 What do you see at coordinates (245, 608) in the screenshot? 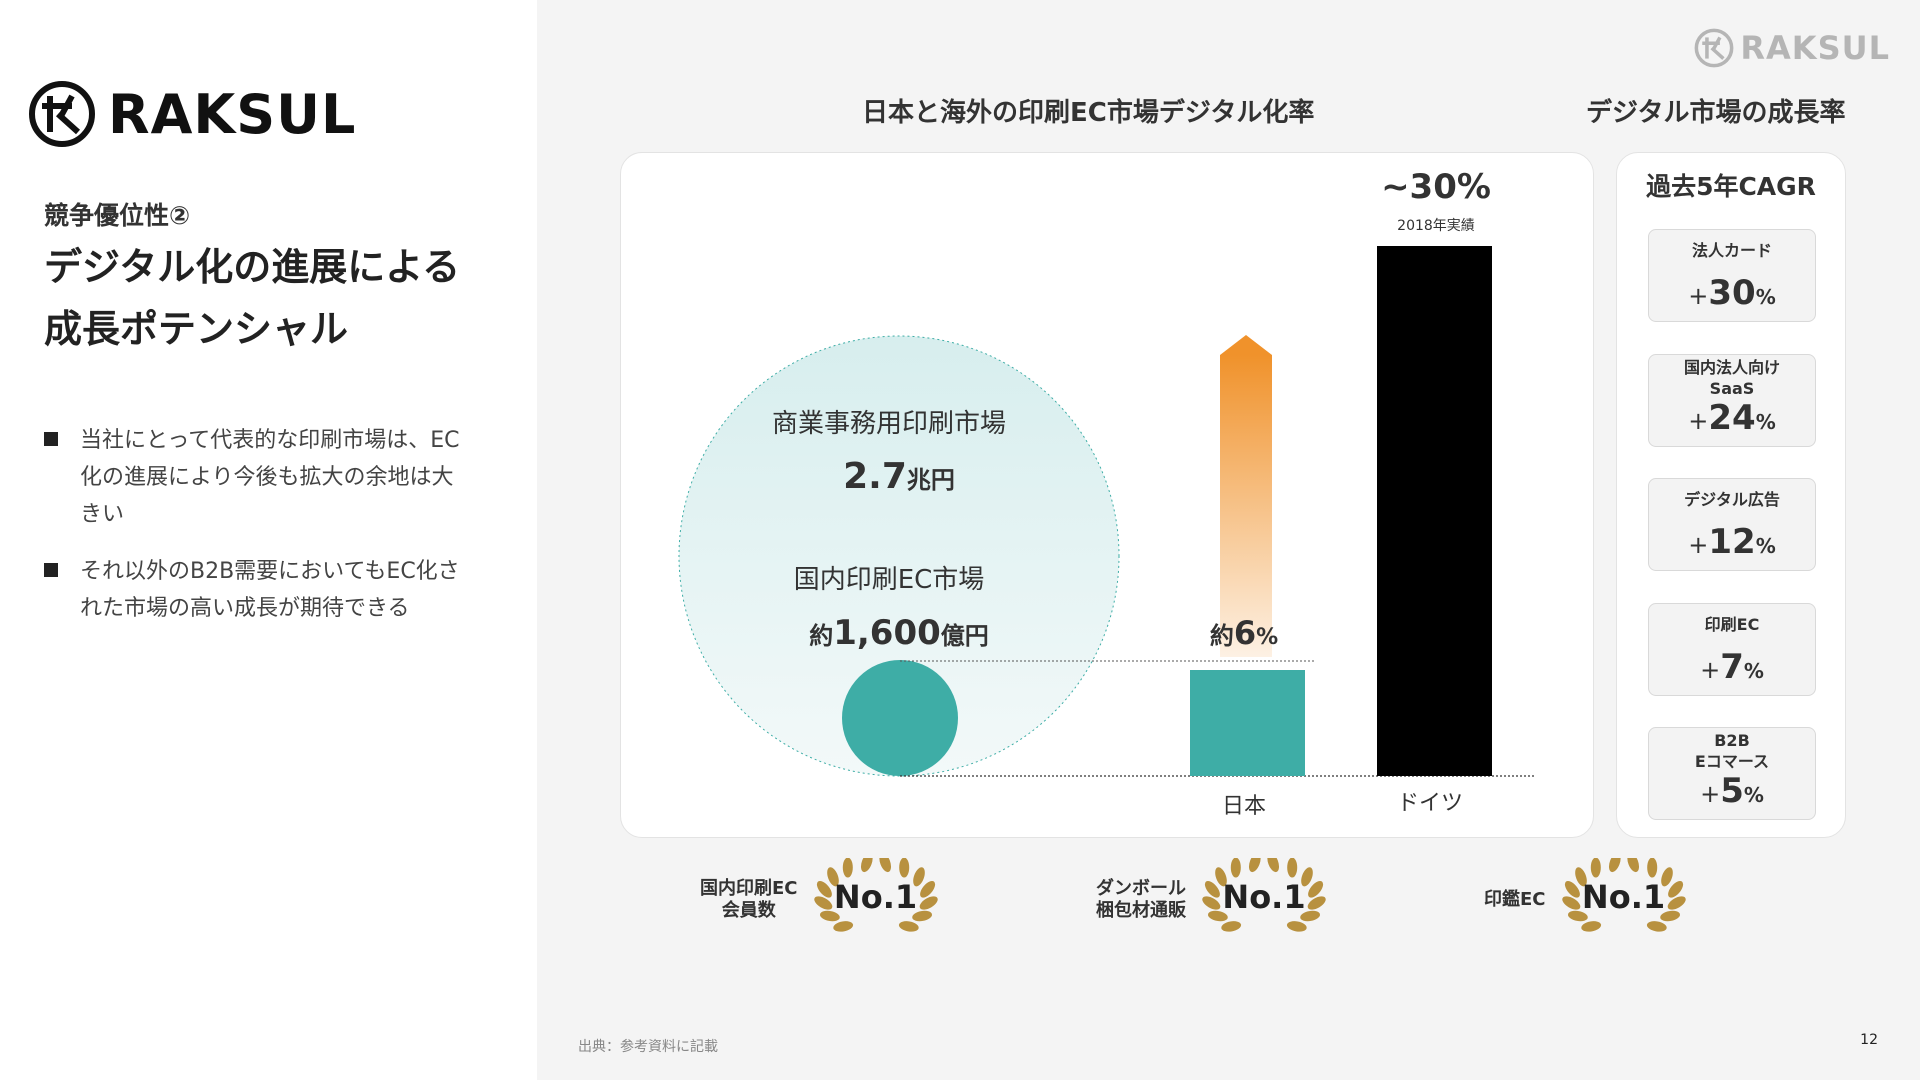
I see `bullet-line: れた市場の高い成長が期待できる` at bounding box center [245, 608].